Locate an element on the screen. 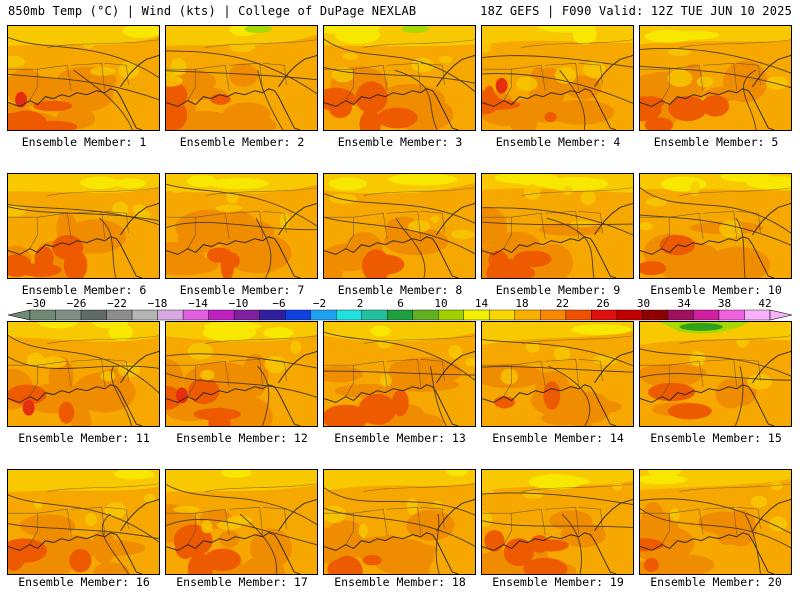 The height and width of the screenshot is (600, 800). ensemble-member-label: Ensemble Member: 13 is located at coordinates (400, 438).